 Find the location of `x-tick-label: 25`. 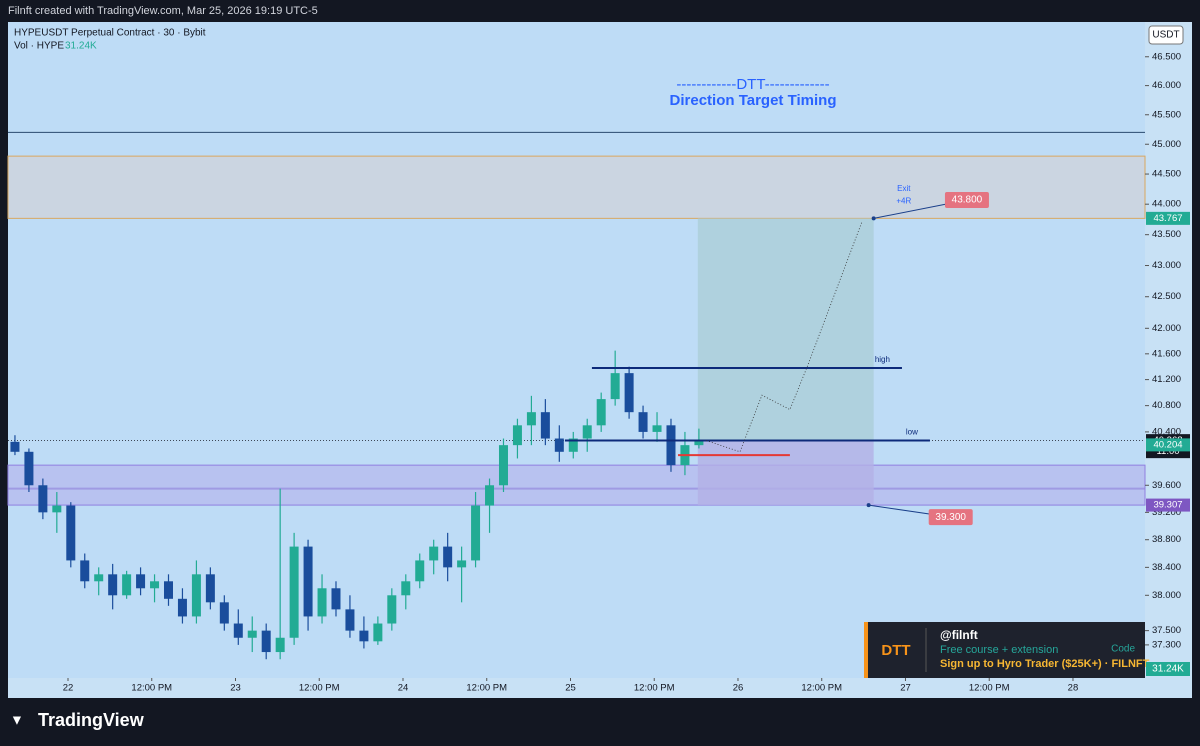

x-tick-label: 25 is located at coordinates (570, 688).